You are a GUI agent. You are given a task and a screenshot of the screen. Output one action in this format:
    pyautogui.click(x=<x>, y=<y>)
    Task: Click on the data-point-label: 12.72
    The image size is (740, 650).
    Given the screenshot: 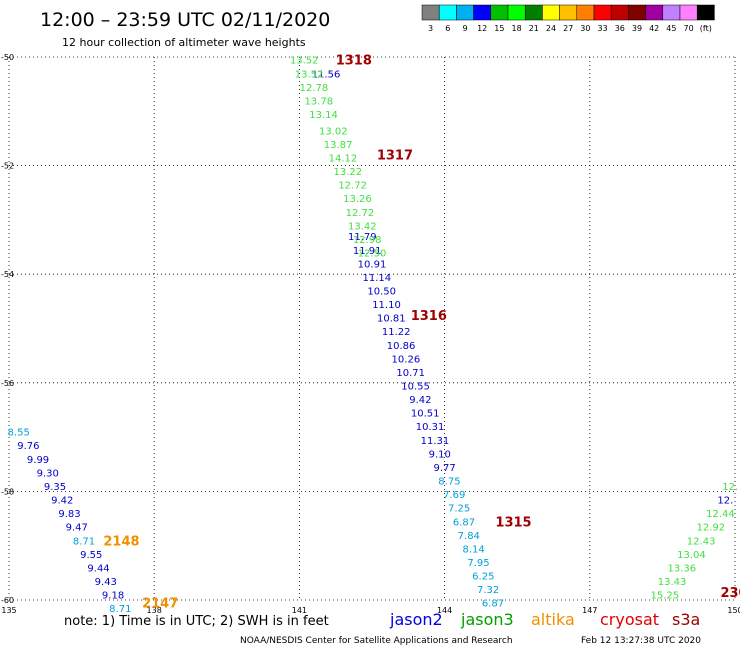 What is the action you would take?
    pyautogui.click(x=352, y=186)
    